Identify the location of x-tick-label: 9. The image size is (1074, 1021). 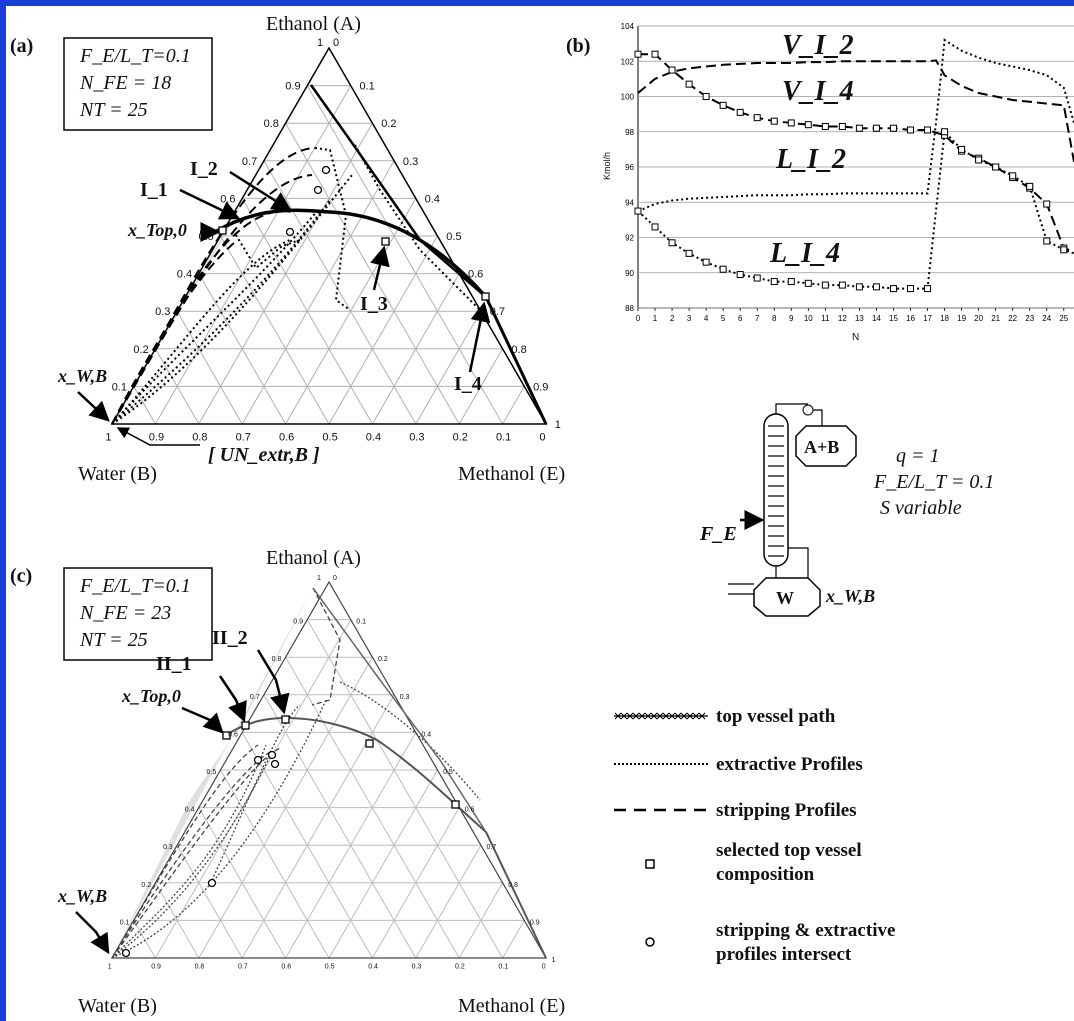
(791, 318).